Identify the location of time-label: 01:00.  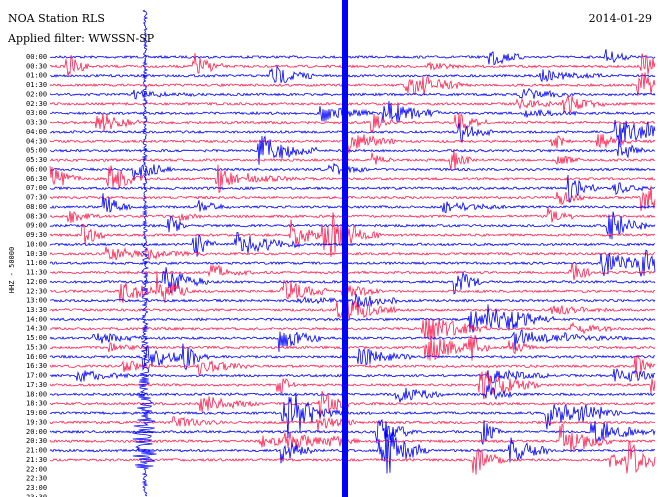
(36, 76).